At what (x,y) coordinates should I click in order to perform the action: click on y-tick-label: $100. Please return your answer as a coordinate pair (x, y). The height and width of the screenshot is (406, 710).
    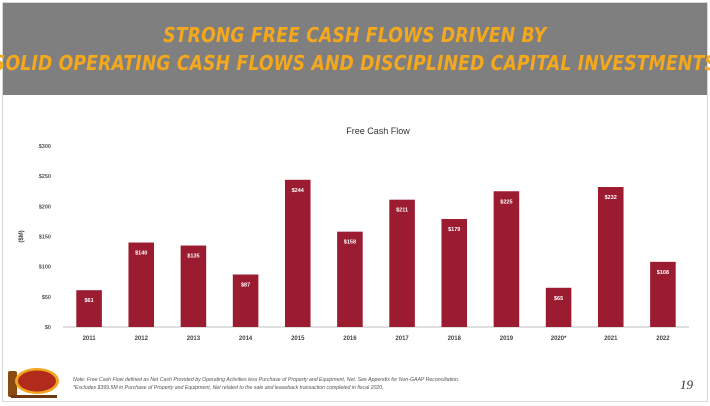
    Looking at the image, I should click on (45, 268).